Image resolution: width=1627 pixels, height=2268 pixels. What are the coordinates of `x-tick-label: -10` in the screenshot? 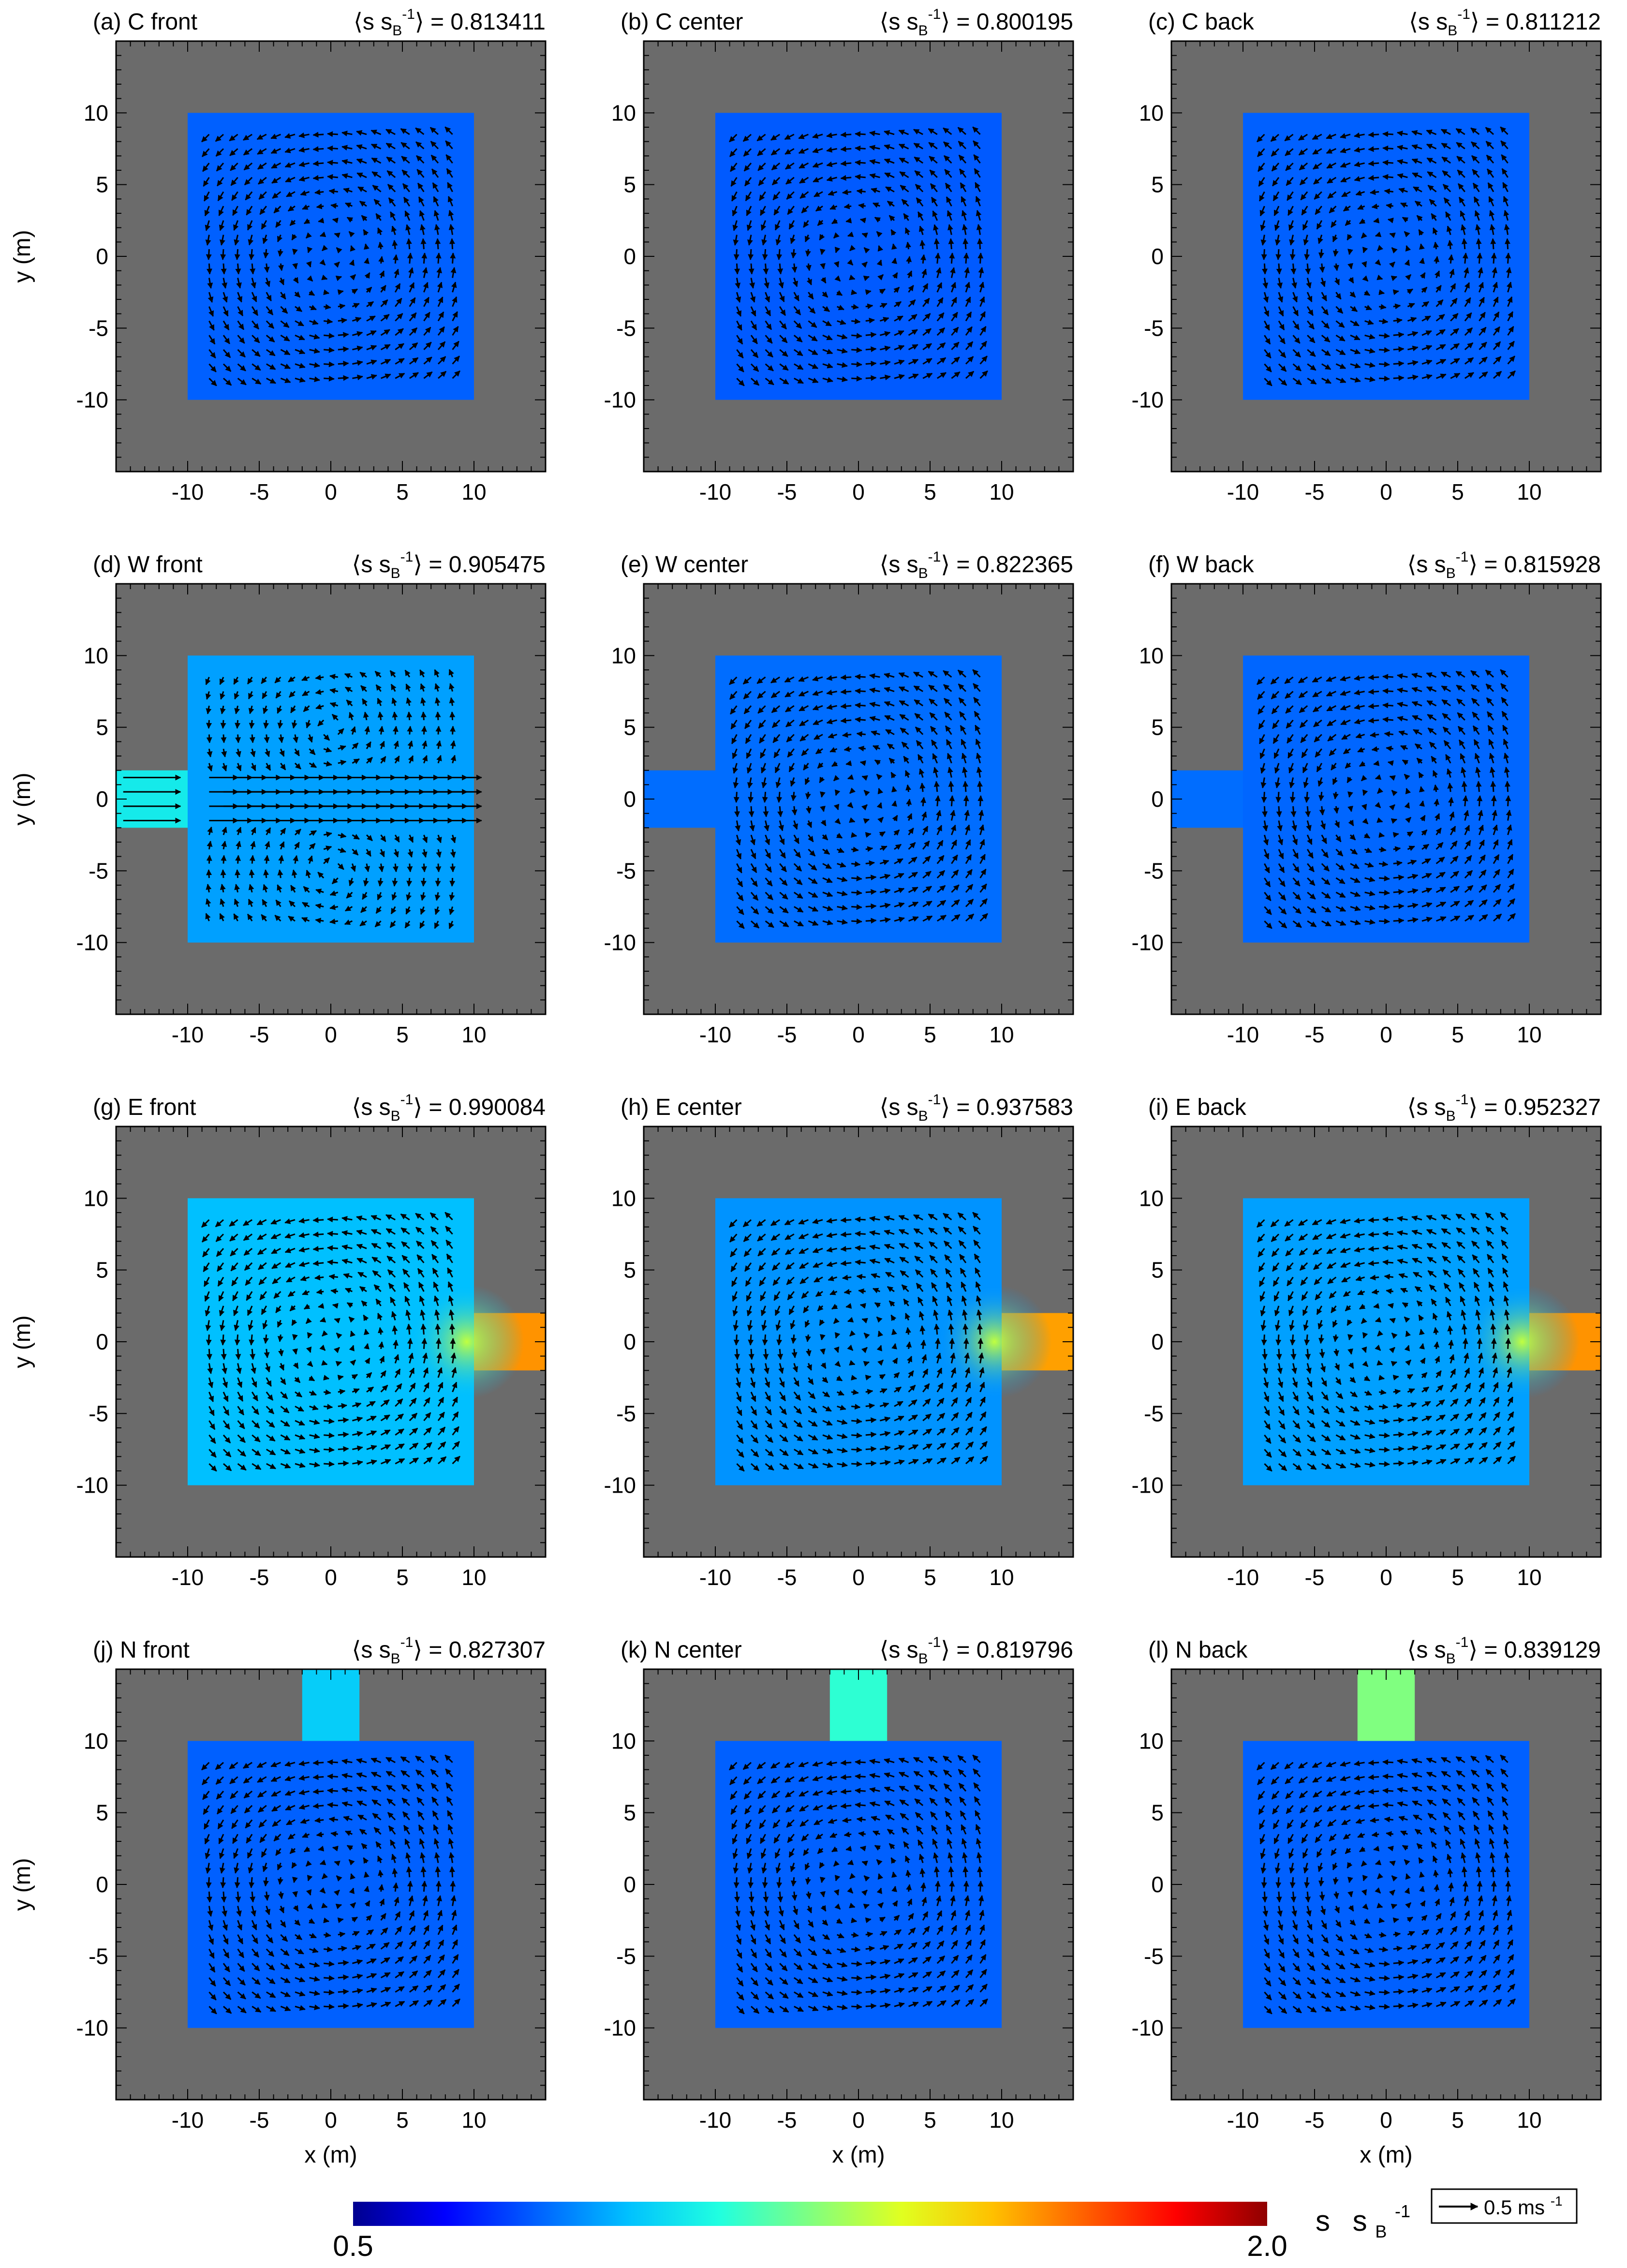 It's located at (715, 1035).